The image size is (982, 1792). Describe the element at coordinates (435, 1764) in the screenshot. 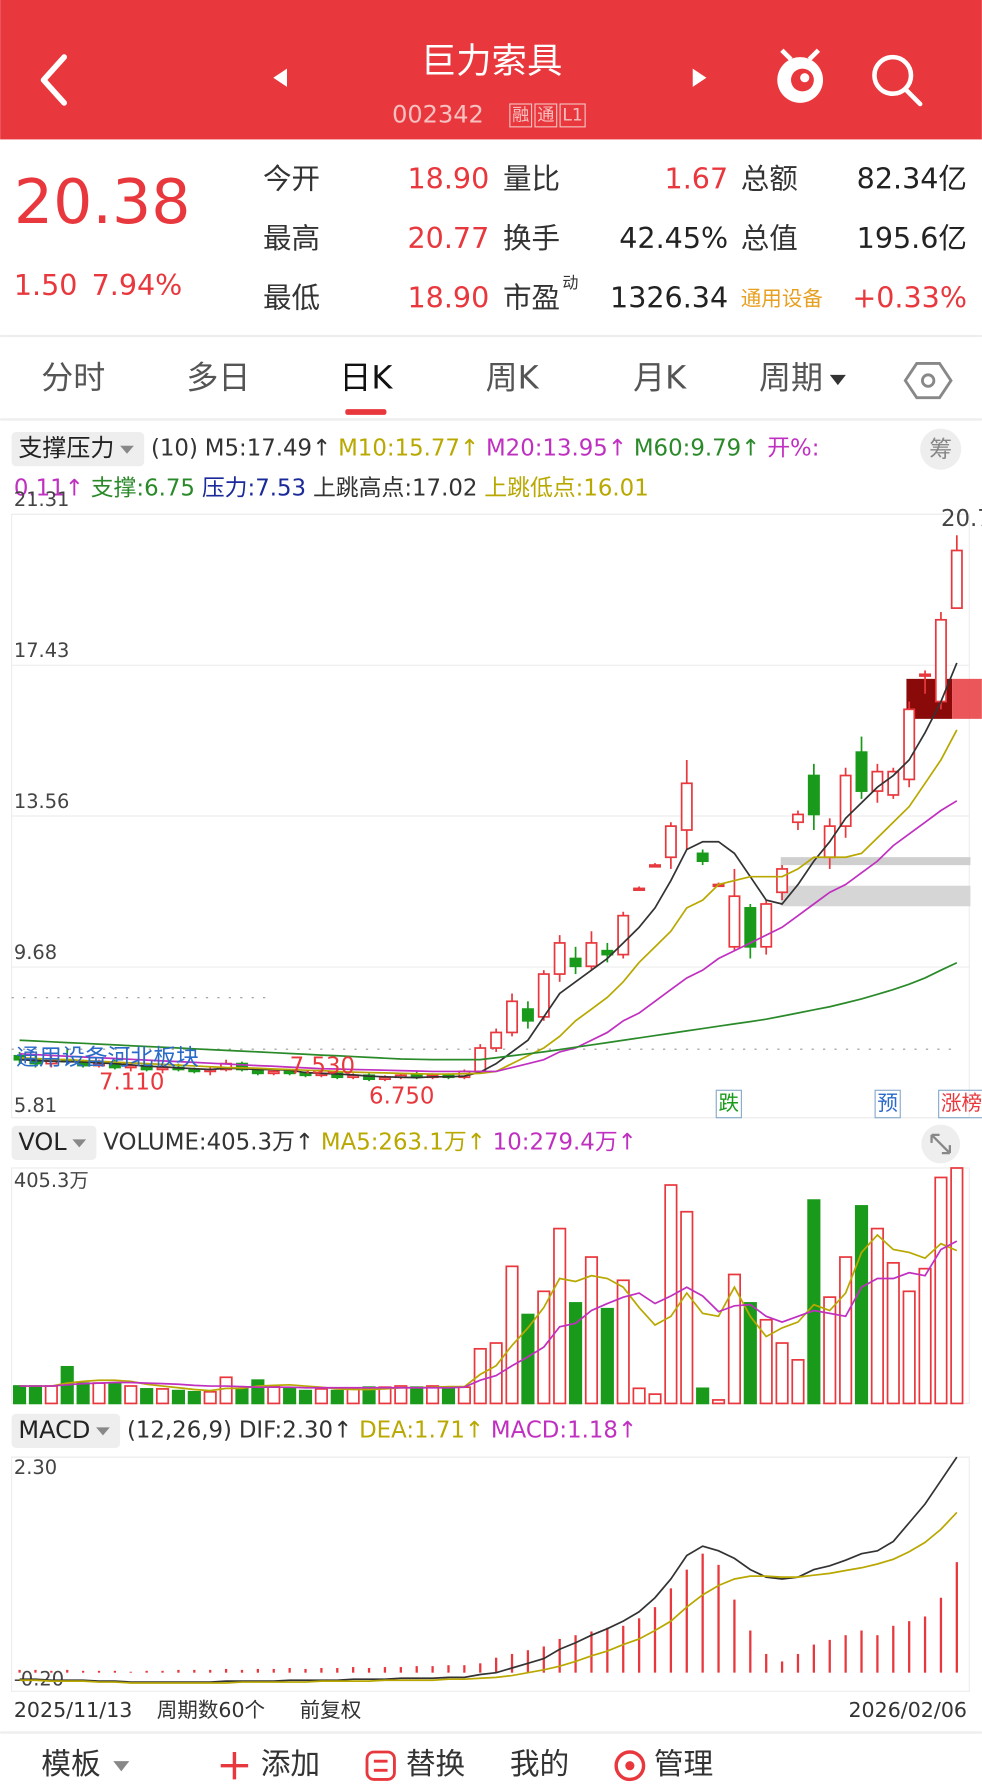

I see `toolbar-button: 替换` at that location.